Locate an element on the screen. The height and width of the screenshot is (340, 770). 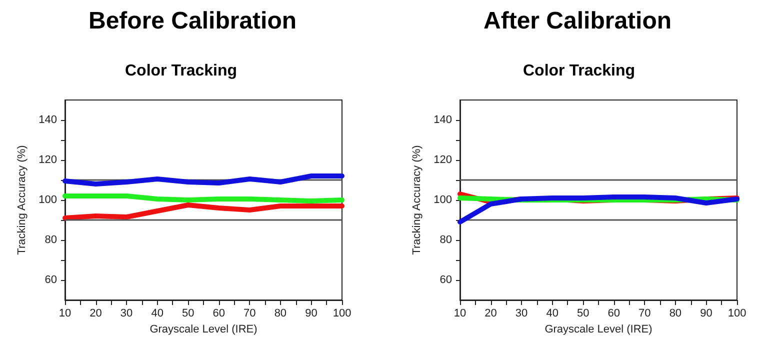
chart-title: Before Calibration is located at coordinates (192, 21).